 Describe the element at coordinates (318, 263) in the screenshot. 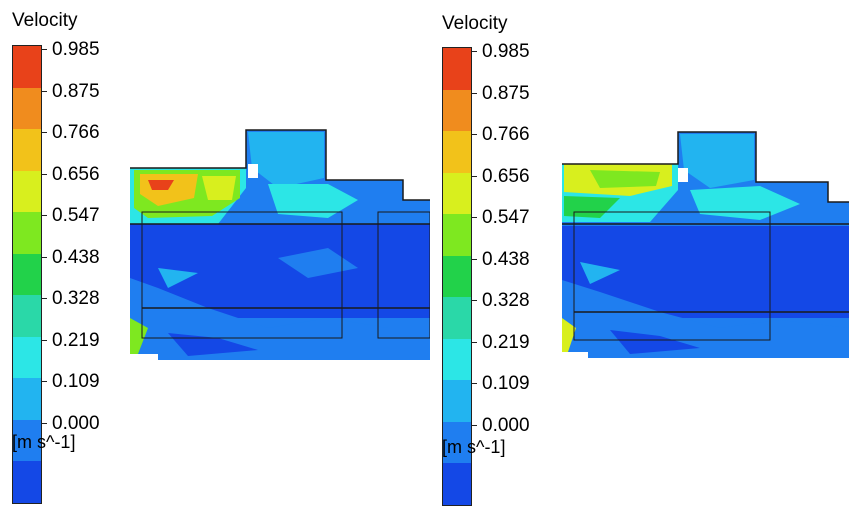

I see `region-low-mid-streak` at that location.